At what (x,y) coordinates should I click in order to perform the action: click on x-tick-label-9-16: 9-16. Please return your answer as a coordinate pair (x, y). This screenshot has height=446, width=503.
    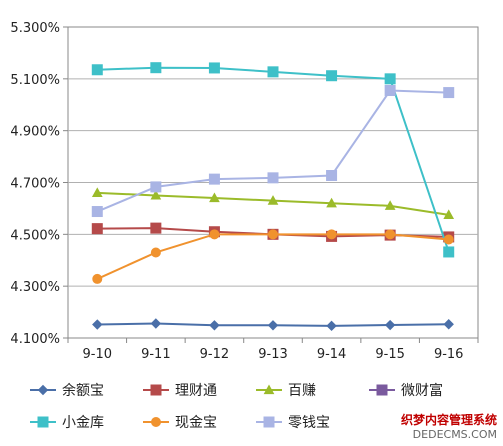
    Looking at the image, I should click on (449, 354).